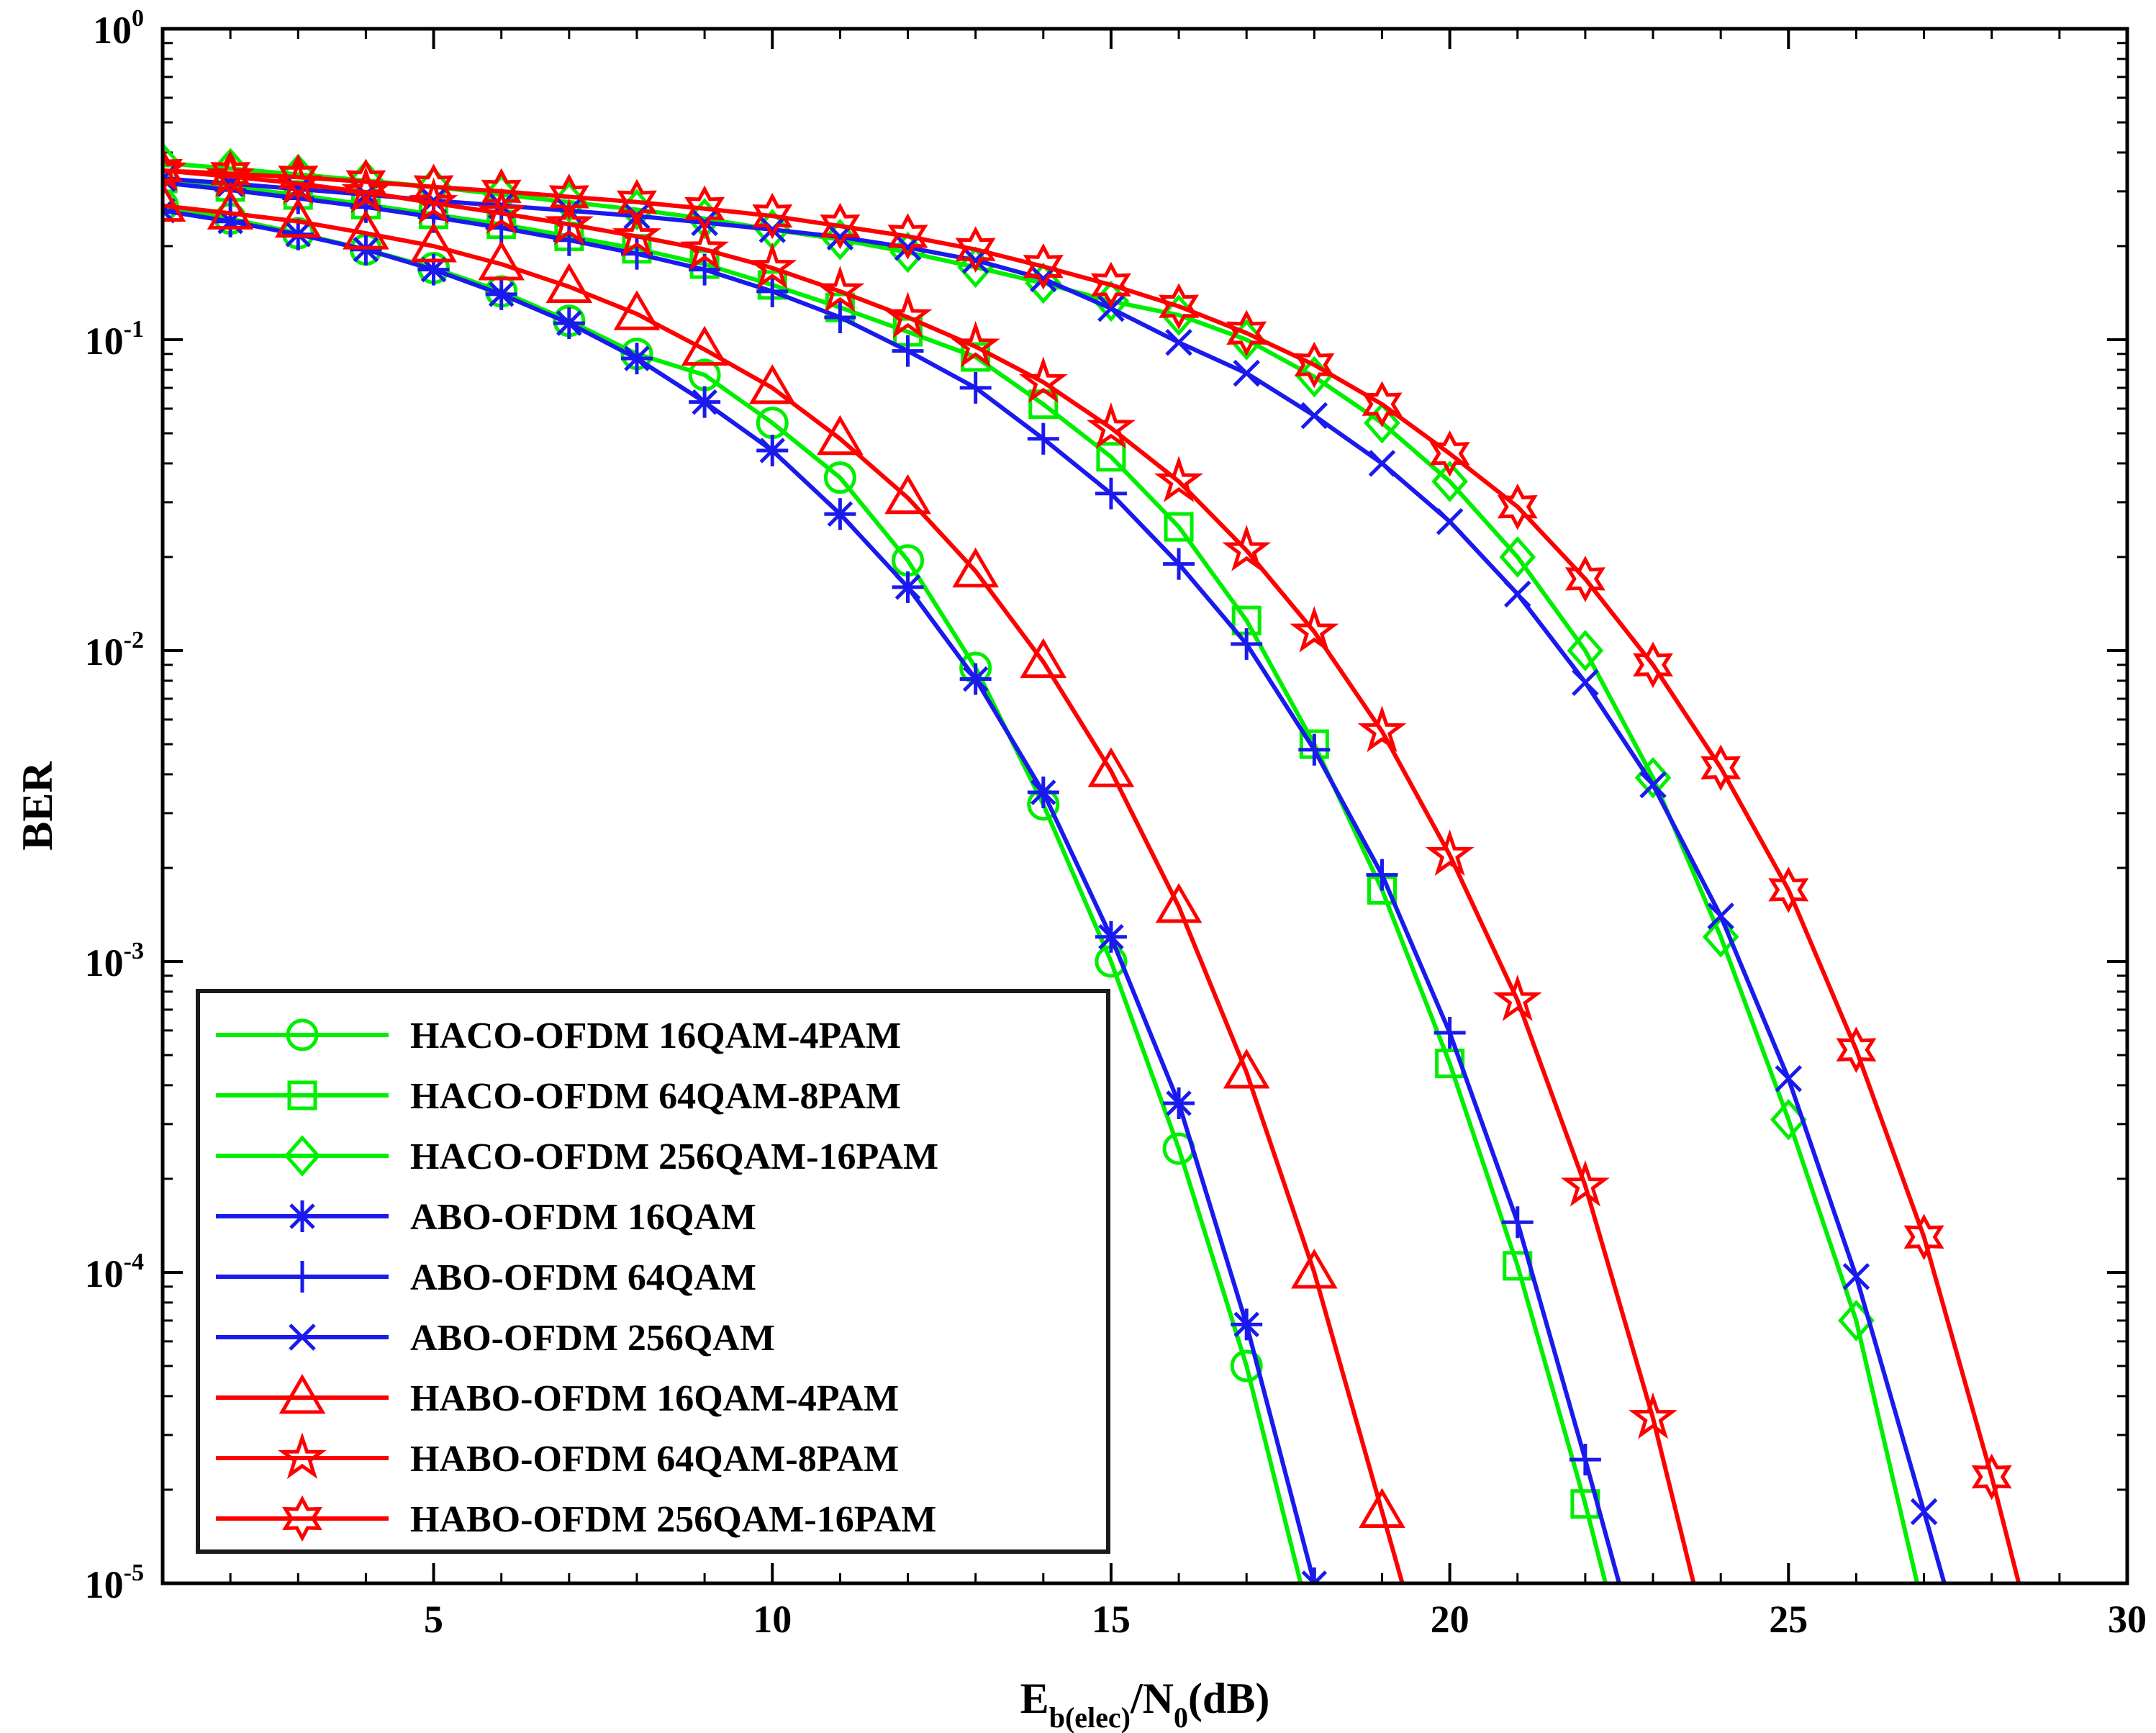 The width and height of the screenshot is (2156, 1733). Describe the element at coordinates (1228, 1699) in the screenshot. I see `x-axis-title-tail: (dB)` at that location.